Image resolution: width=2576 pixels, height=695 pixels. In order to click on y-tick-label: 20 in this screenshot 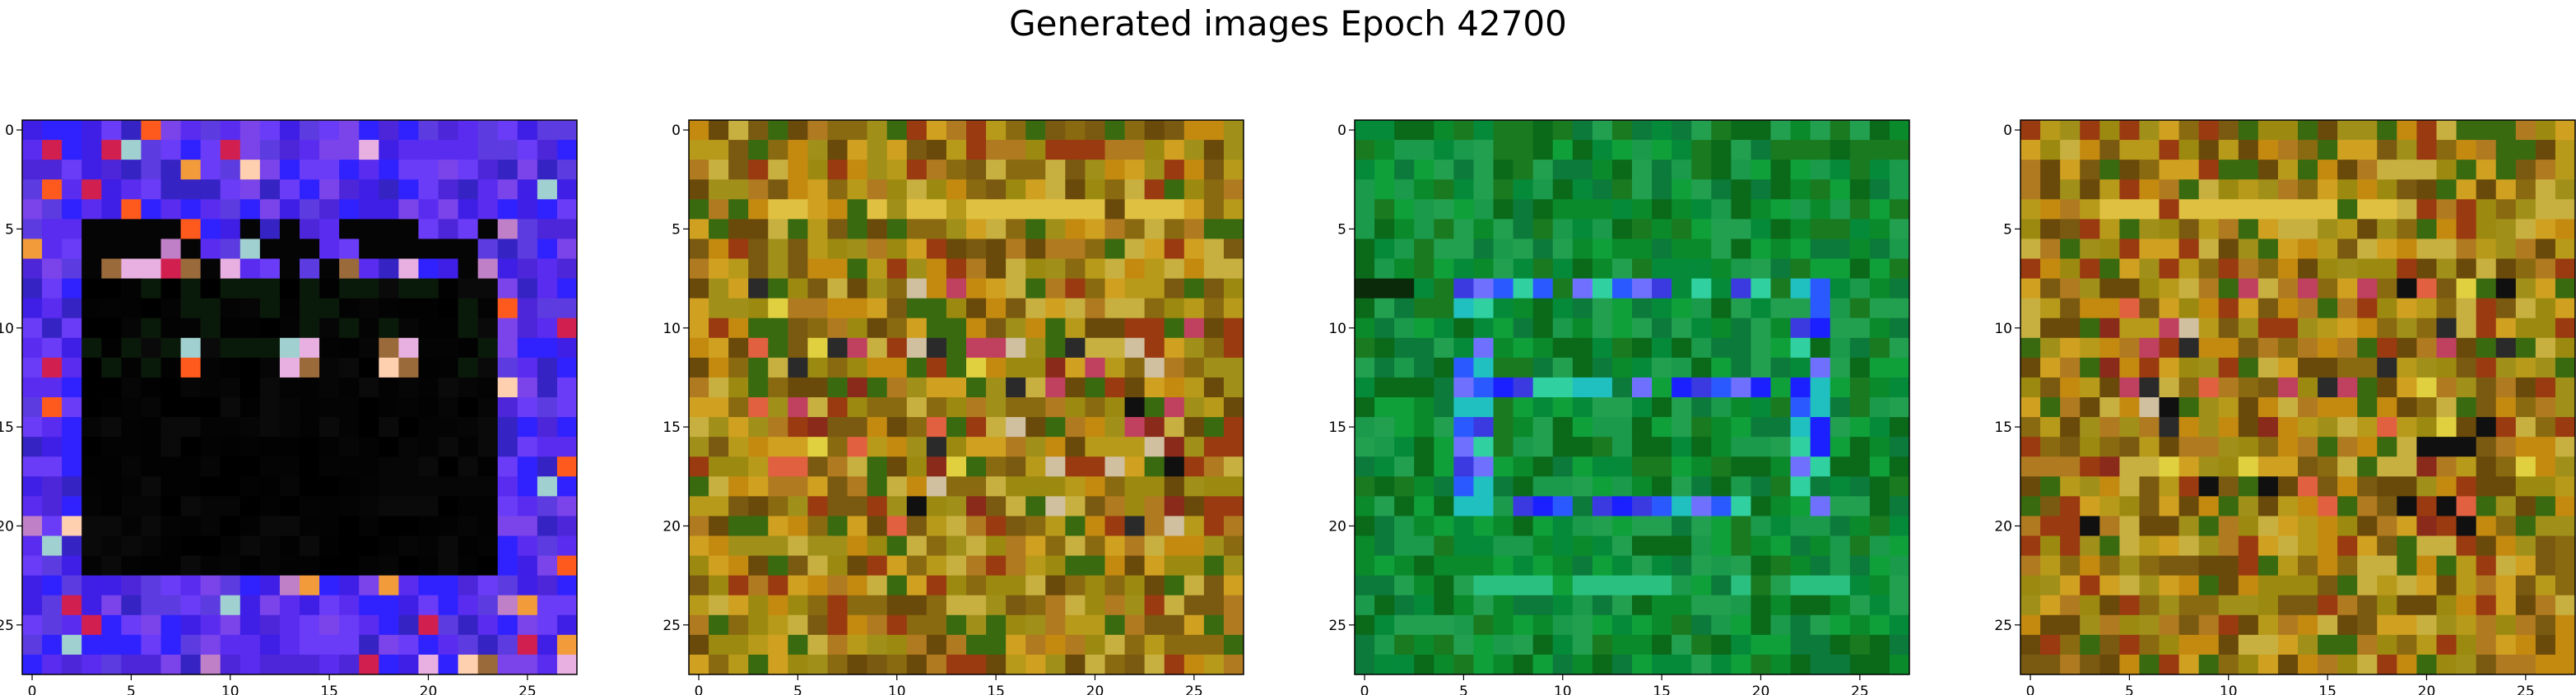, I will do `click(2003, 526)`.